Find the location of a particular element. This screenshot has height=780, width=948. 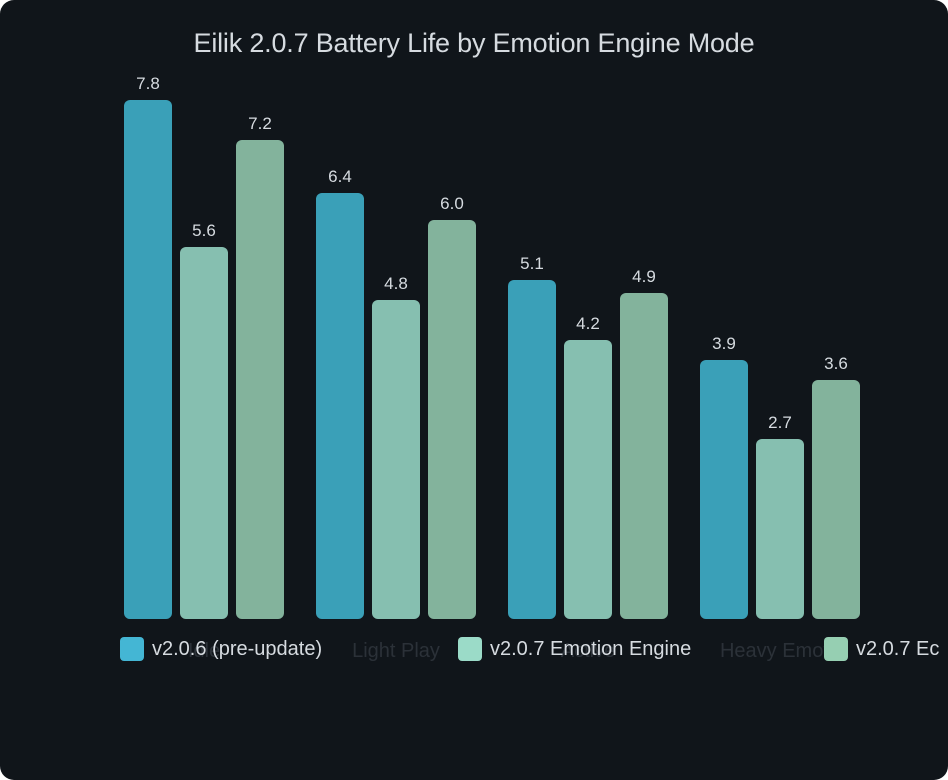

data-label: 7.8 is located at coordinates (148, 83).